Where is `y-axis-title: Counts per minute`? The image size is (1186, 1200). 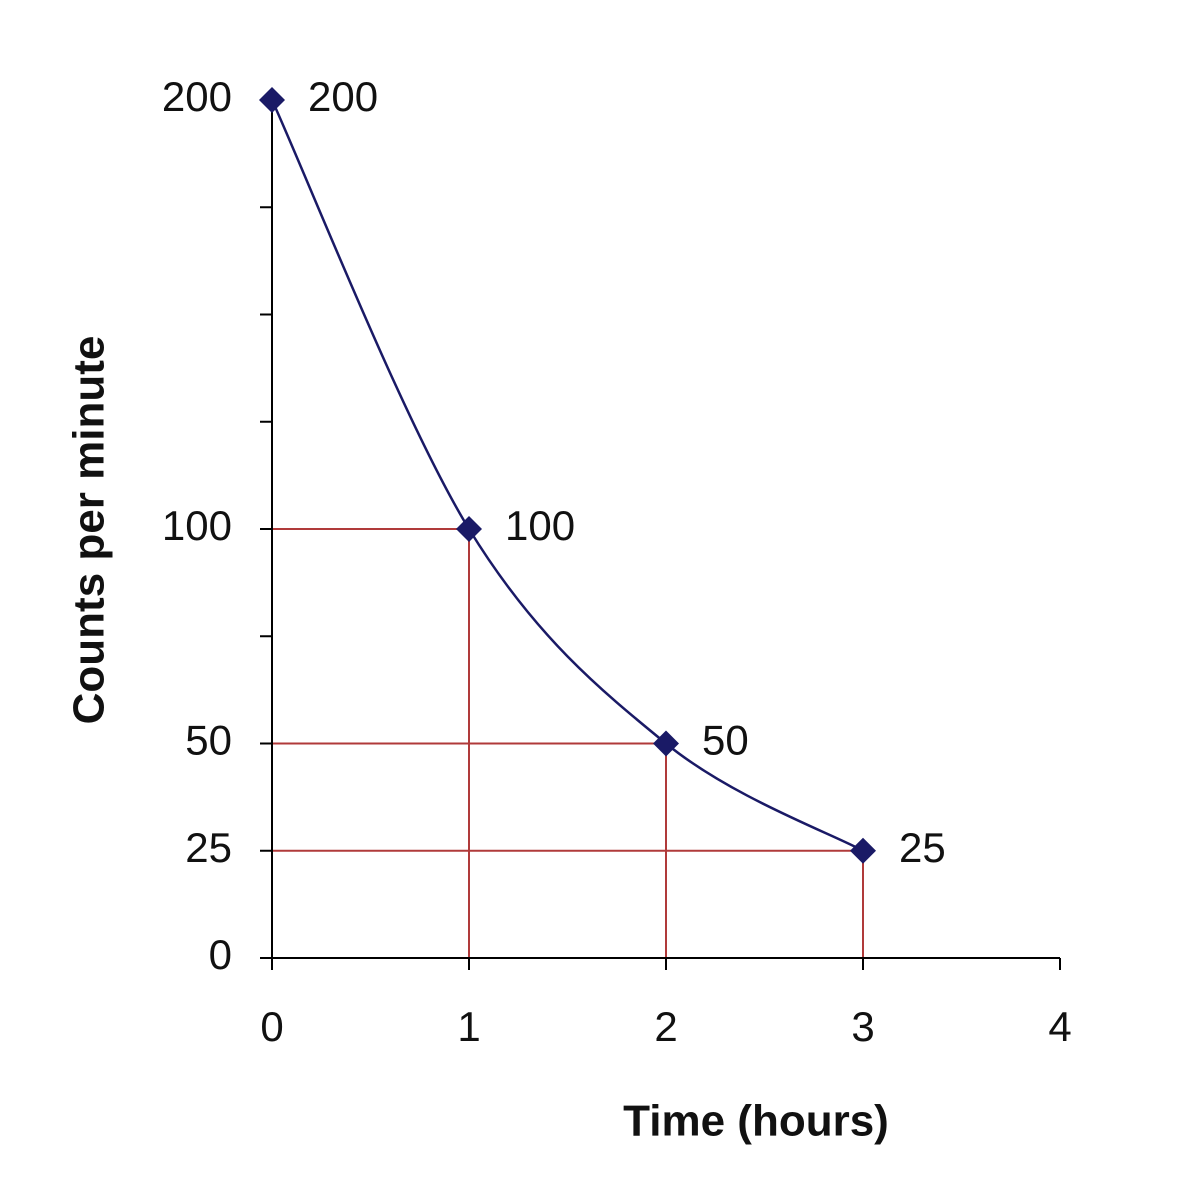 y-axis-title: Counts per minute is located at coordinates (89, 530).